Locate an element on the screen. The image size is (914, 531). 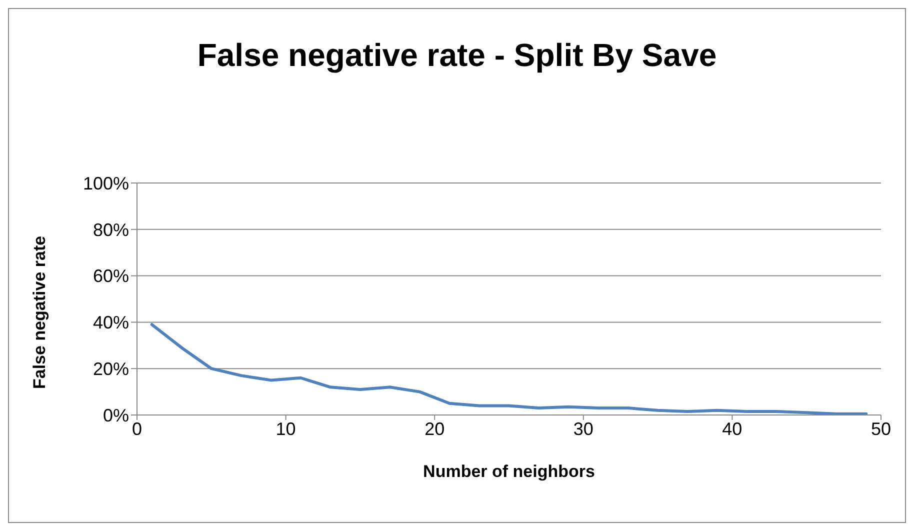
x-tick-label: 30 is located at coordinates (583, 428).